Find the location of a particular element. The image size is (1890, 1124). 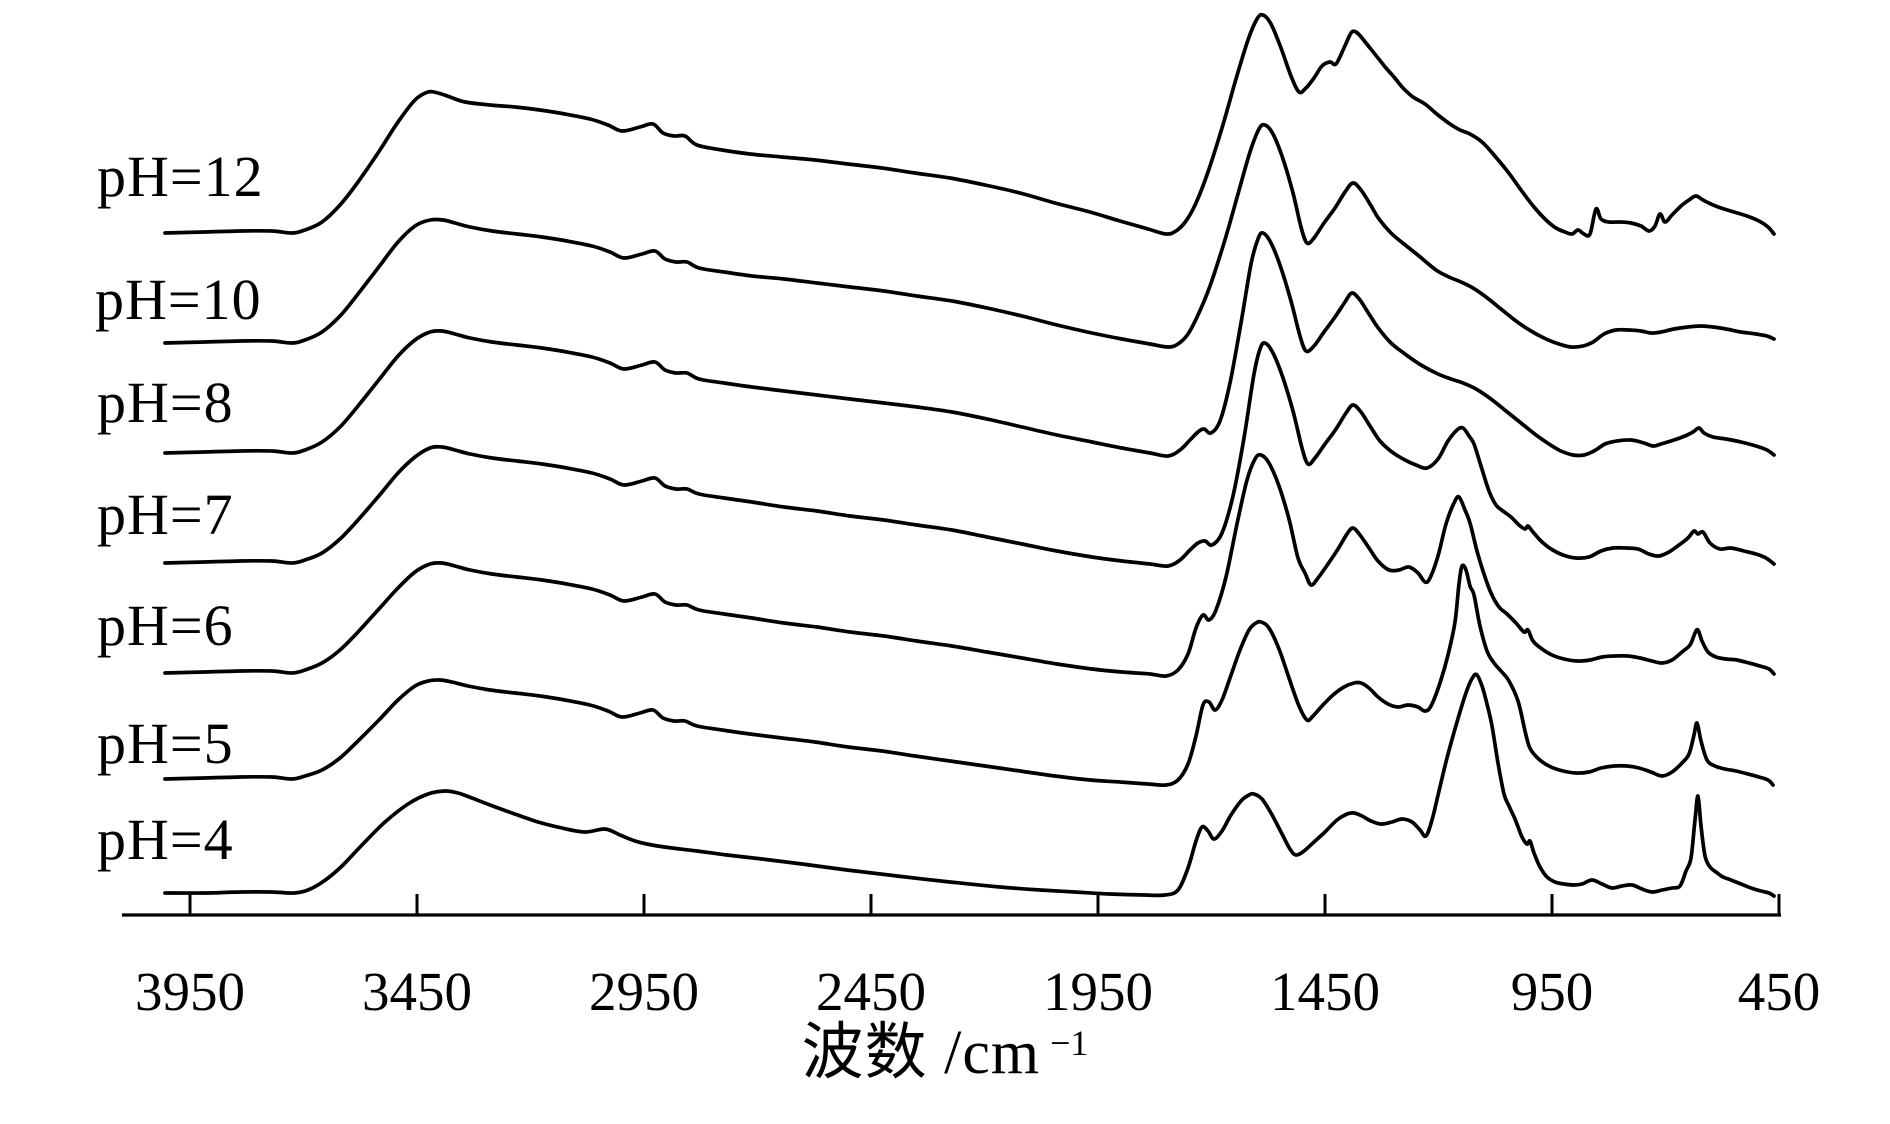

x-axis-title: 波数 /cm −1 is located at coordinates (945, 1053).